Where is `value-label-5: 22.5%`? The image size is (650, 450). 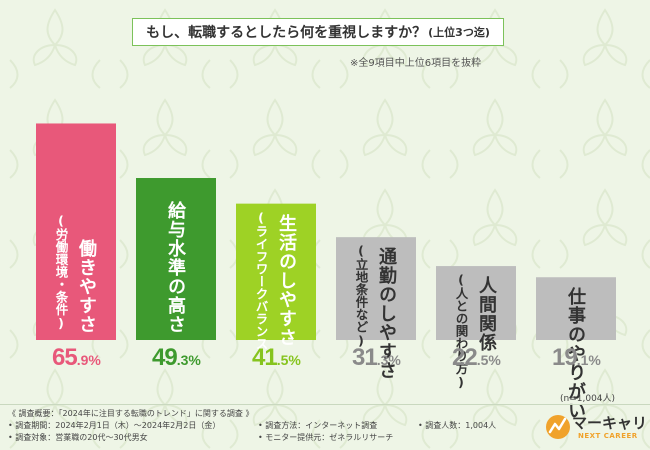
value-label-5: 22.5% is located at coordinates (476, 357).